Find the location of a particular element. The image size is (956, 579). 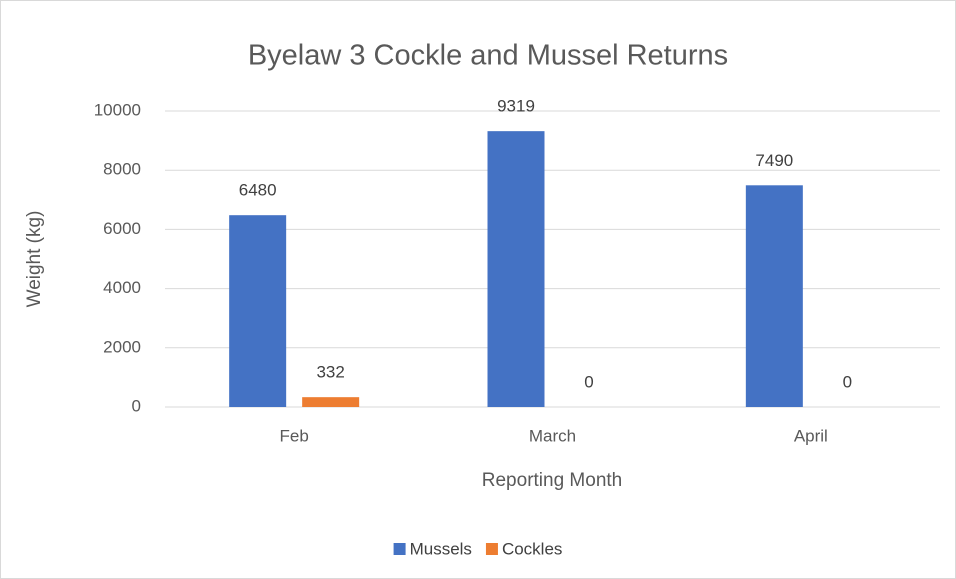

y-tick-label: 0 is located at coordinates (136, 405).